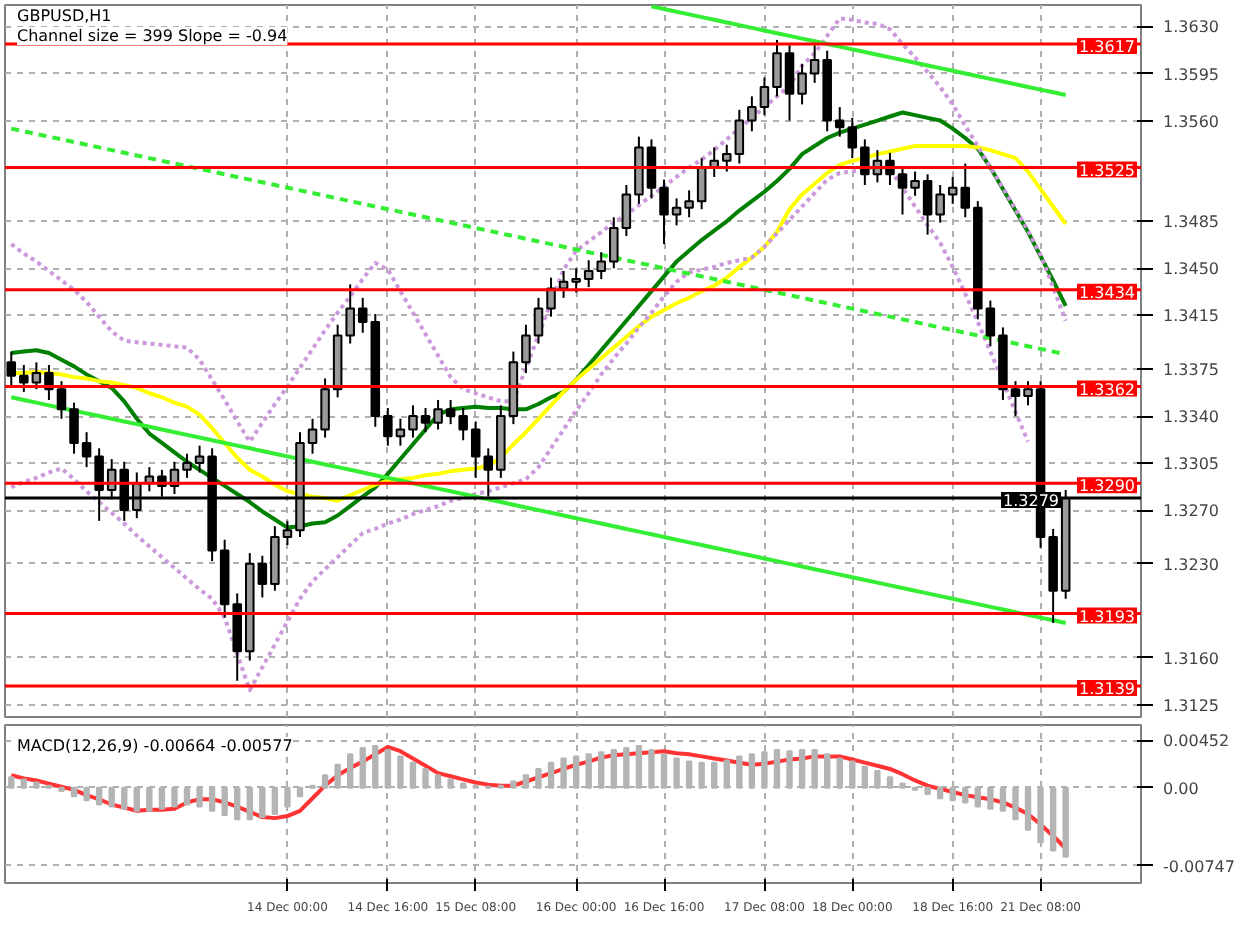 The height and width of the screenshot is (930, 1240). Describe the element at coordinates (64, 16) in the screenshot. I see `chart-title: GBPUSD,H1` at that location.